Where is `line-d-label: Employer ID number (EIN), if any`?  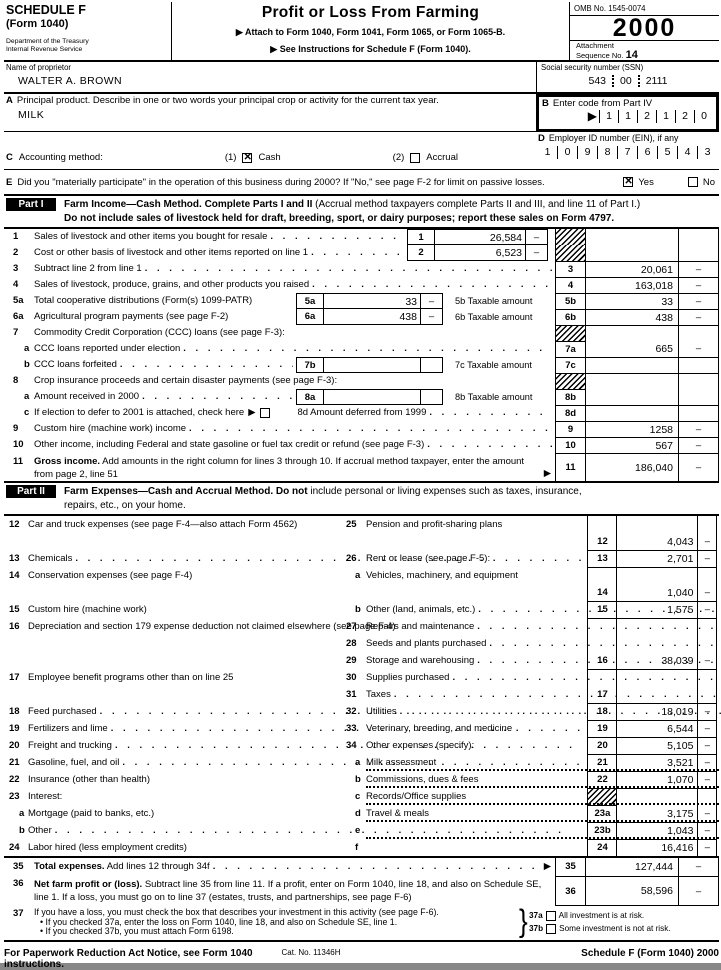 line-d-label: Employer ID number (EIN), if any is located at coordinates (613, 138).